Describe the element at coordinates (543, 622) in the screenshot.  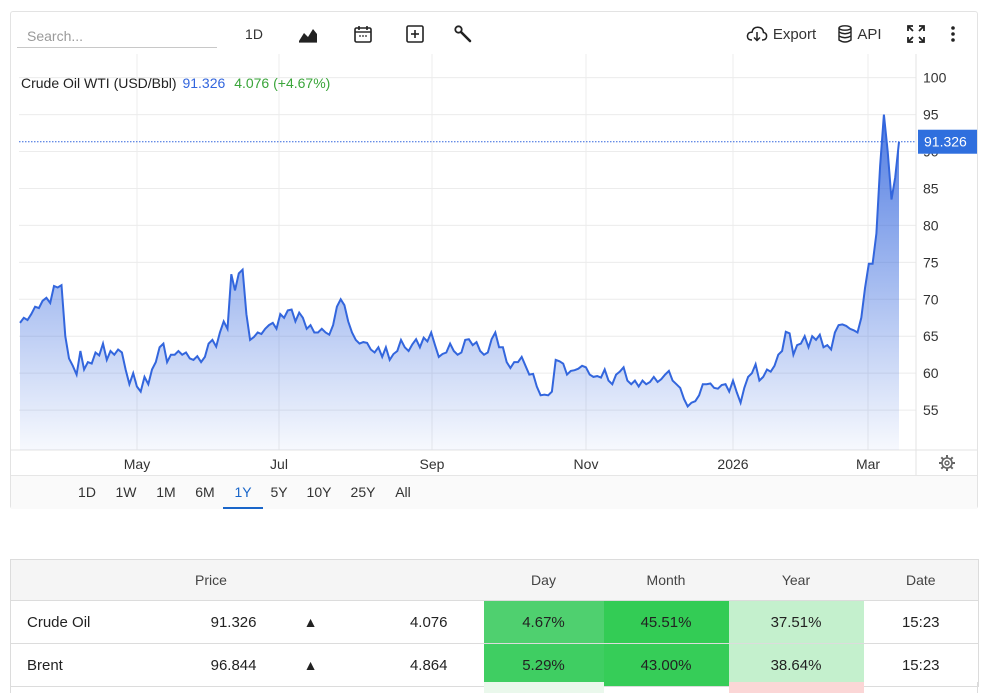
I see `day-change: 4.67%` at that location.